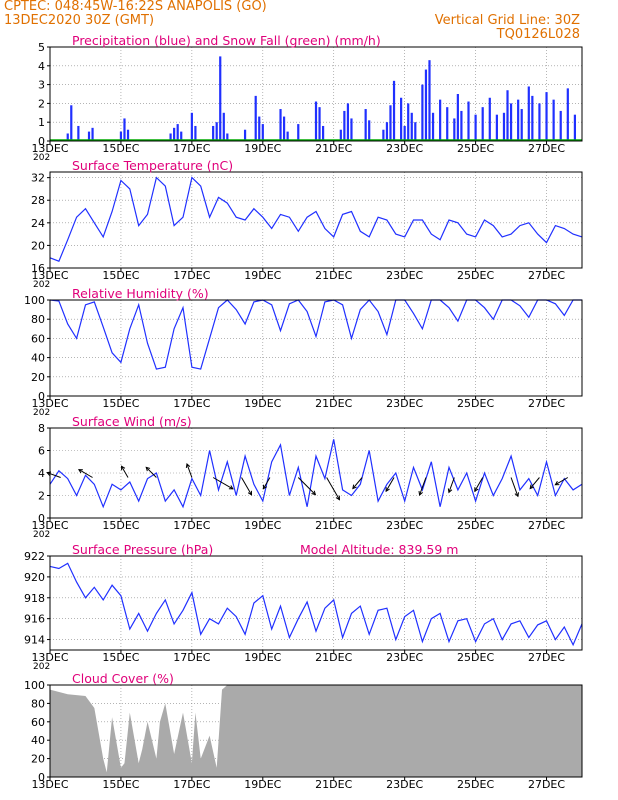 The image size is (618, 800). Describe the element at coordinates (546, 148) in the screenshot. I see `precip-xtick-label: 27DEC` at that location.